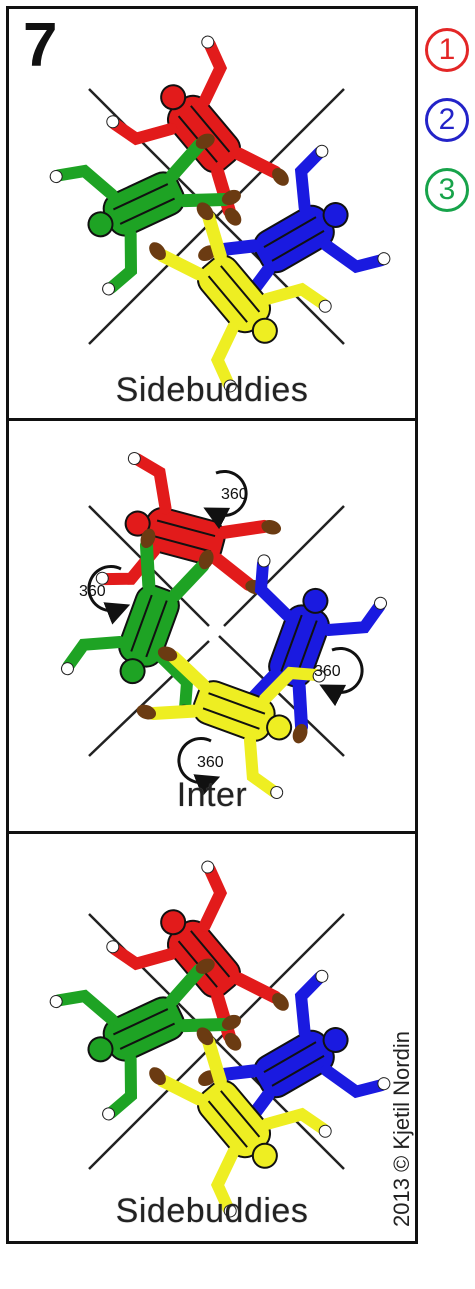  I want to click on legend-number-1: 1, so click(447, 50).